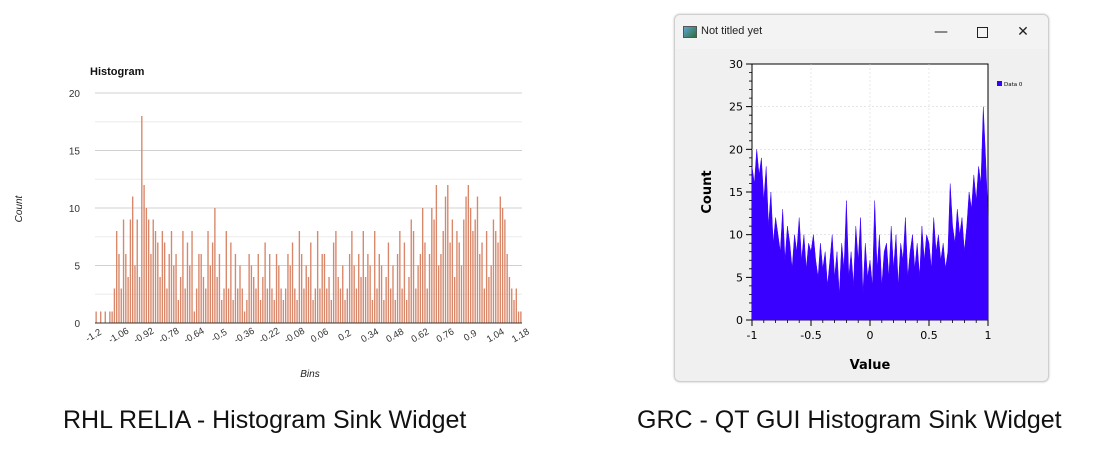  I want to click on y-tick-label: 25, so click(736, 107).